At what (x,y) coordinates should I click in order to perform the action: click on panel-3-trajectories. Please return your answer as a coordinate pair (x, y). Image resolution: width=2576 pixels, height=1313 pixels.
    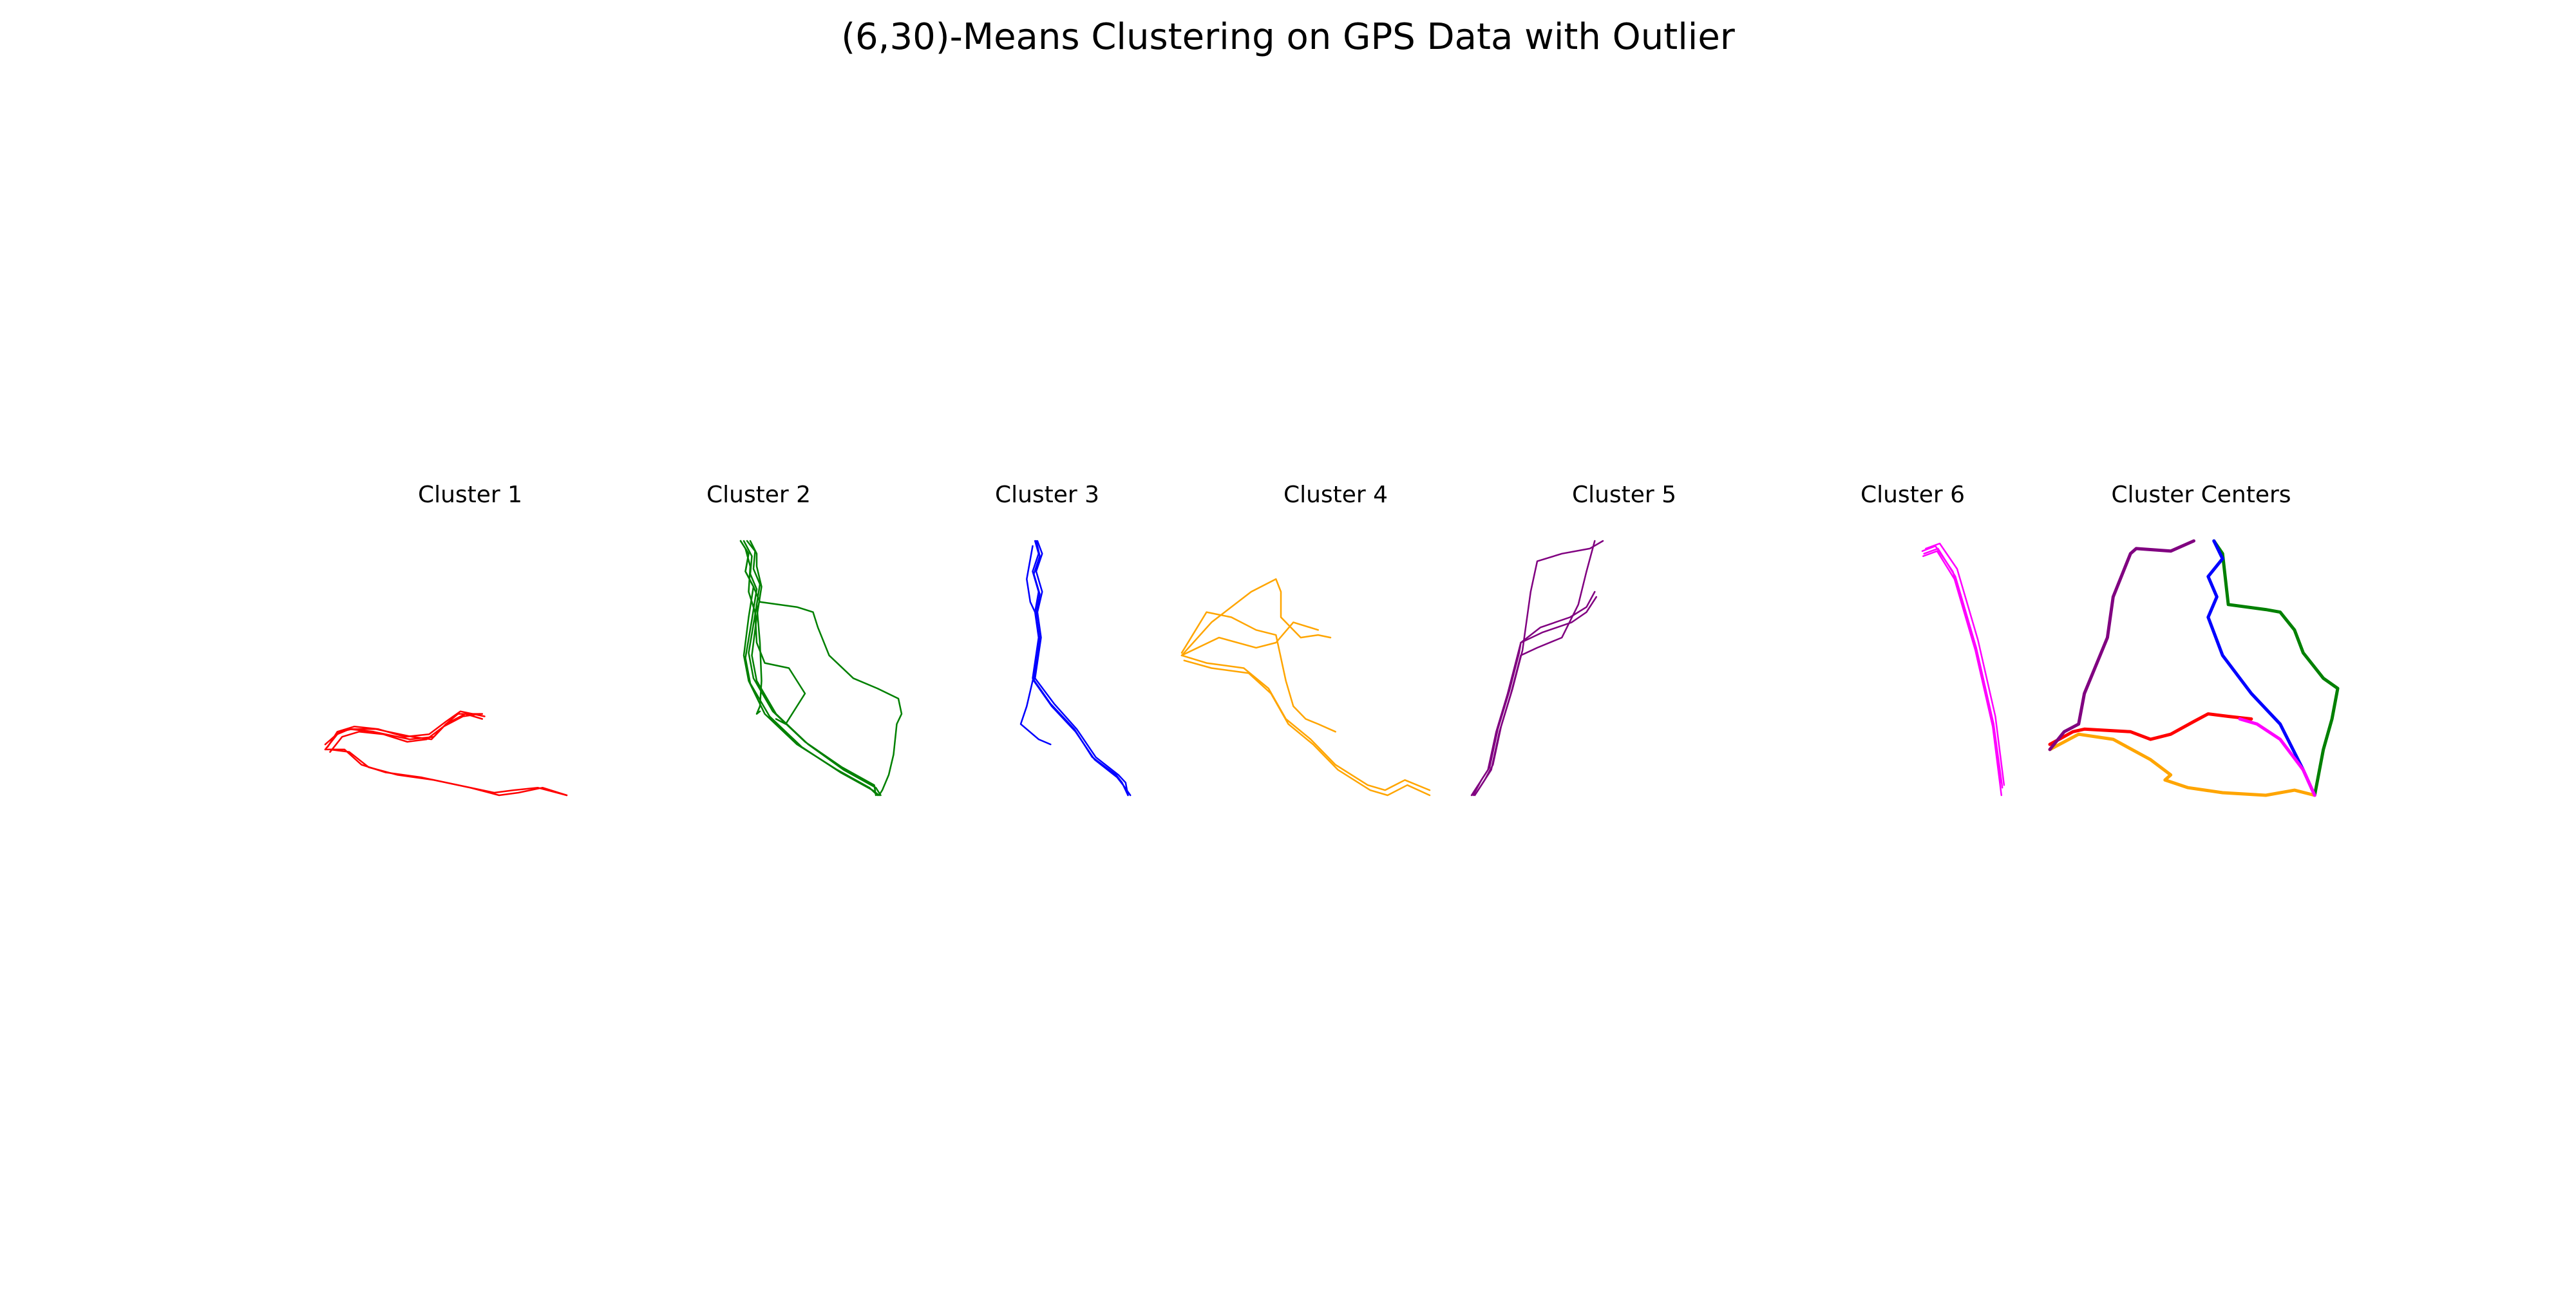
    Looking at the image, I should click on (1075, 668).